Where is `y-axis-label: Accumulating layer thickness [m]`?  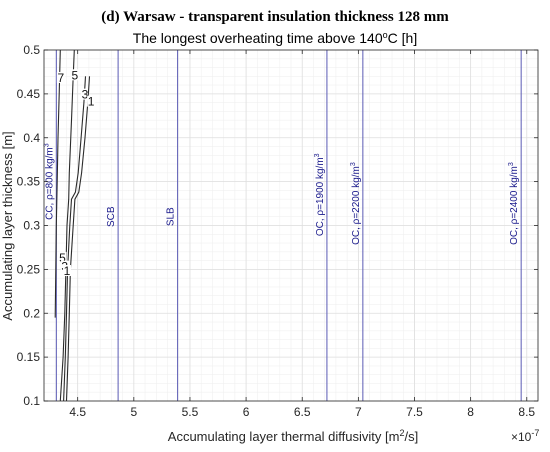
y-axis-label: Accumulating layer thickness [m] is located at coordinates (7, 225).